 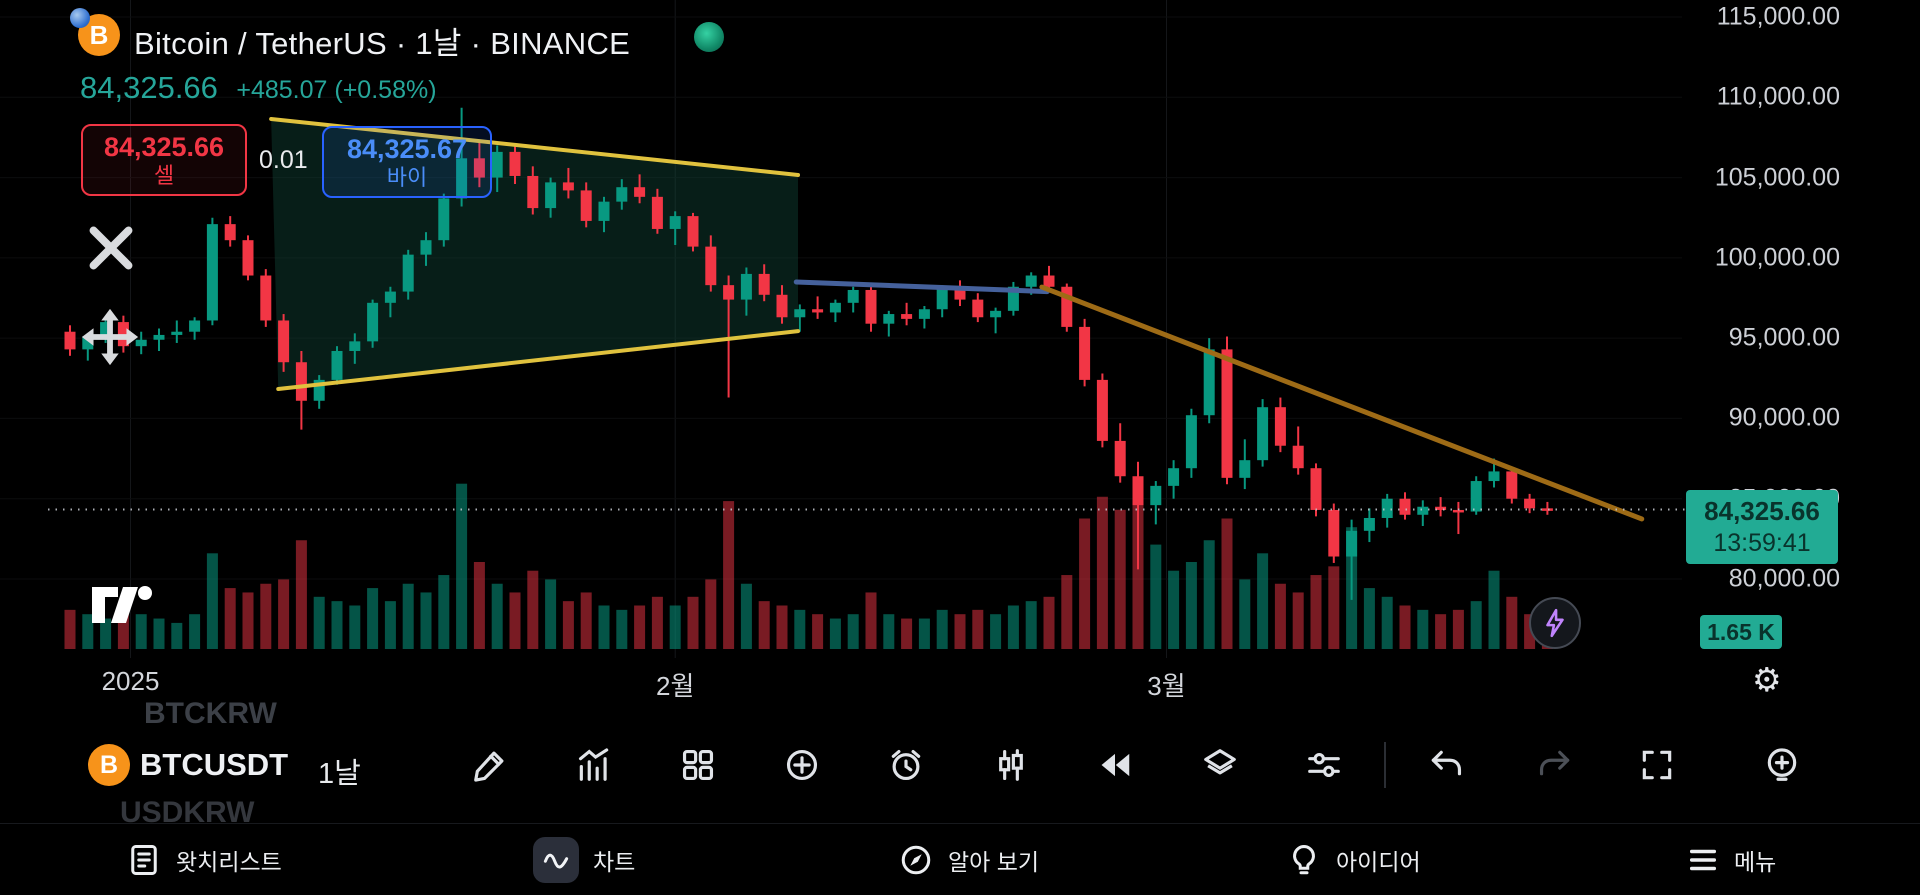 I want to click on settings-sliders-icon, so click(x=1324, y=765).